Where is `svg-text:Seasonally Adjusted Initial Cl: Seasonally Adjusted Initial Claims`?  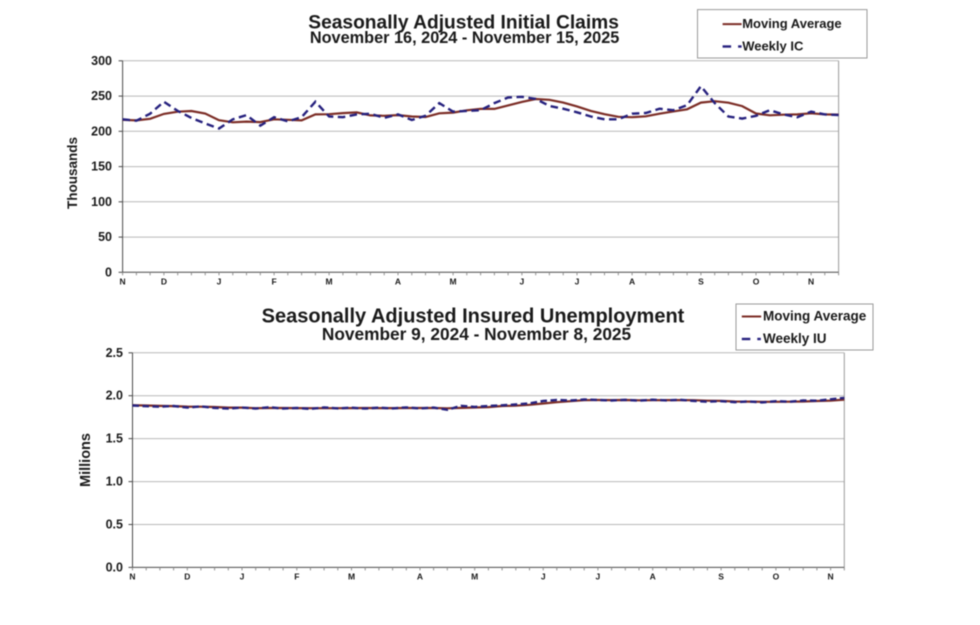
svg-text:Seasonally Adjusted Initial Cl: Seasonally Adjusted Initial Claims is located at coordinates (463, 22).